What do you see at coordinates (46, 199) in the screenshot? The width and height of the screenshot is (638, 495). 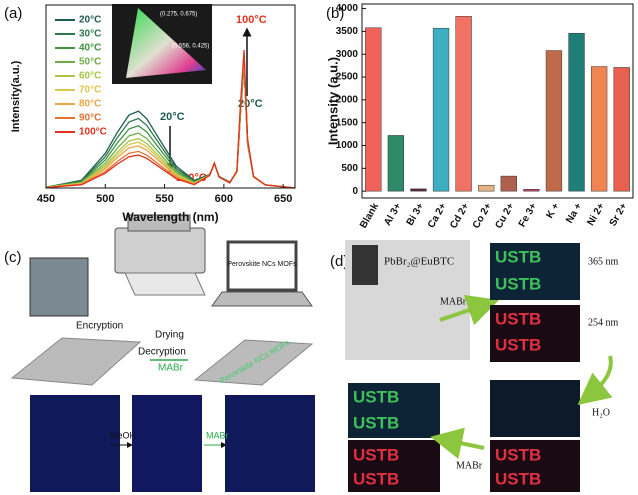 I see `x-tick-label: 450` at bounding box center [46, 199].